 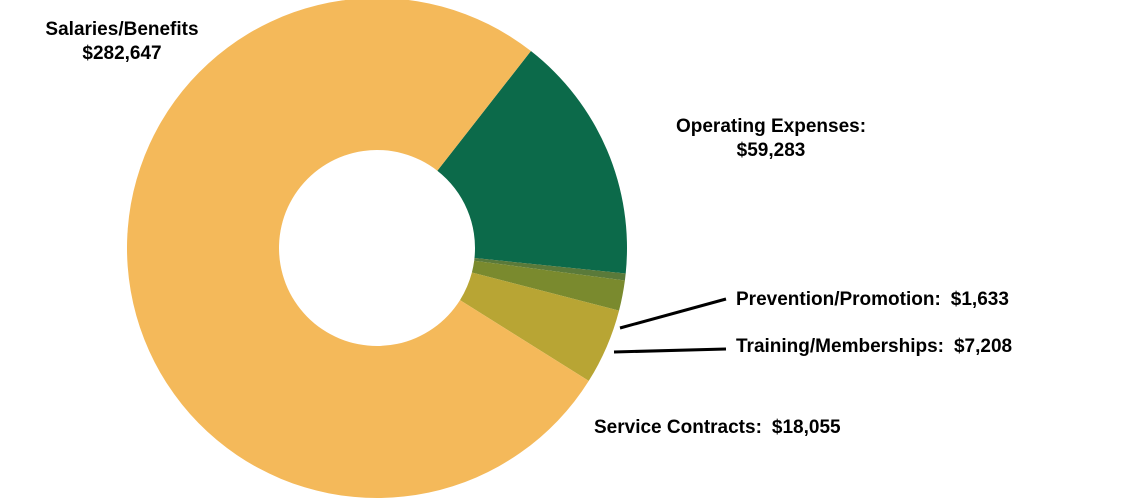 What do you see at coordinates (979, 299) in the screenshot?
I see `slice-value-prevention-promotion: $1,633` at bounding box center [979, 299].